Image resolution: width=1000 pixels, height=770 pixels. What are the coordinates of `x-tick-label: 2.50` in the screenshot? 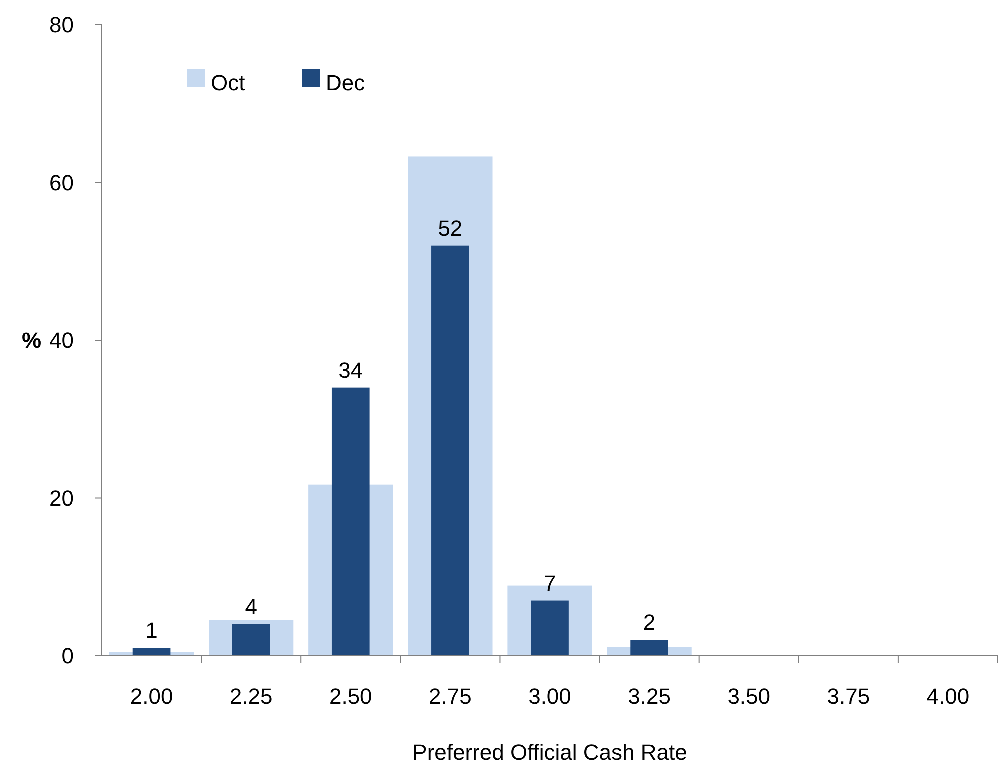 It's located at (350, 696).